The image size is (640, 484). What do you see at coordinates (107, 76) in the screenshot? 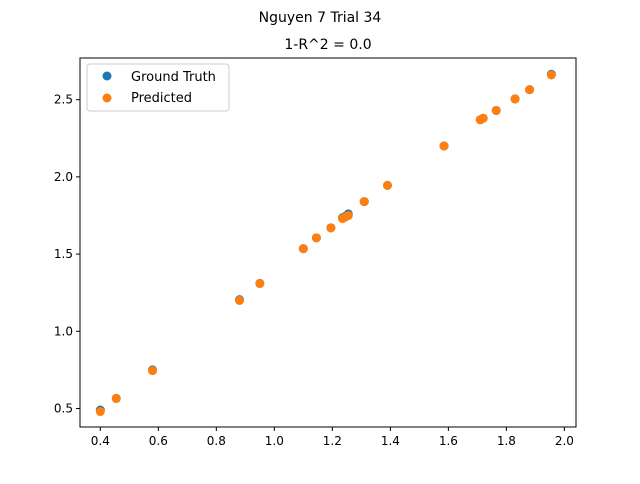
I see `legend-marker-ground-truth` at bounding box center [107, 76].